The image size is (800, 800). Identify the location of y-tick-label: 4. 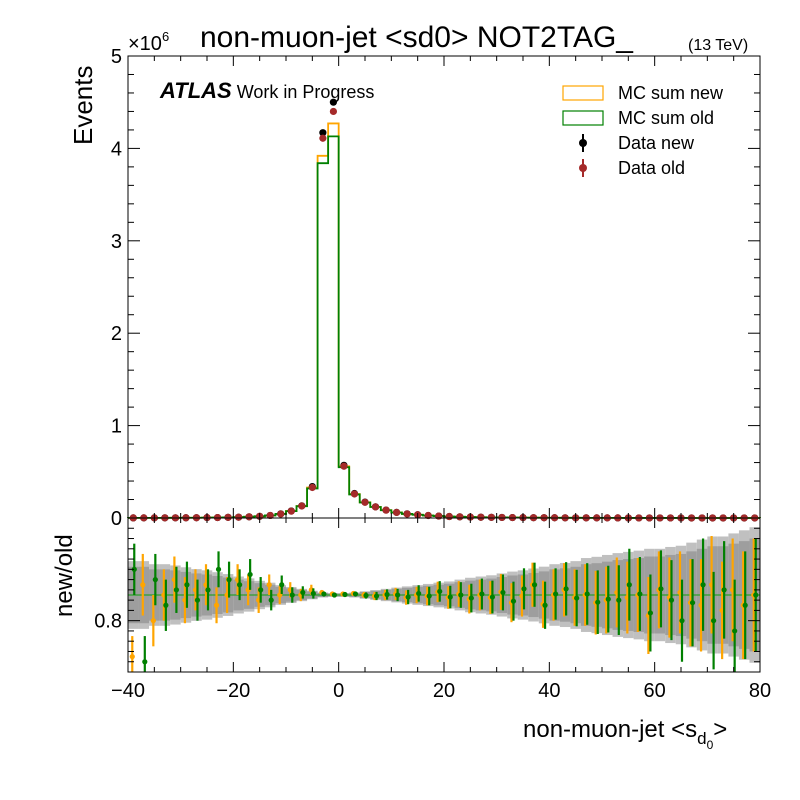
(116, 149).